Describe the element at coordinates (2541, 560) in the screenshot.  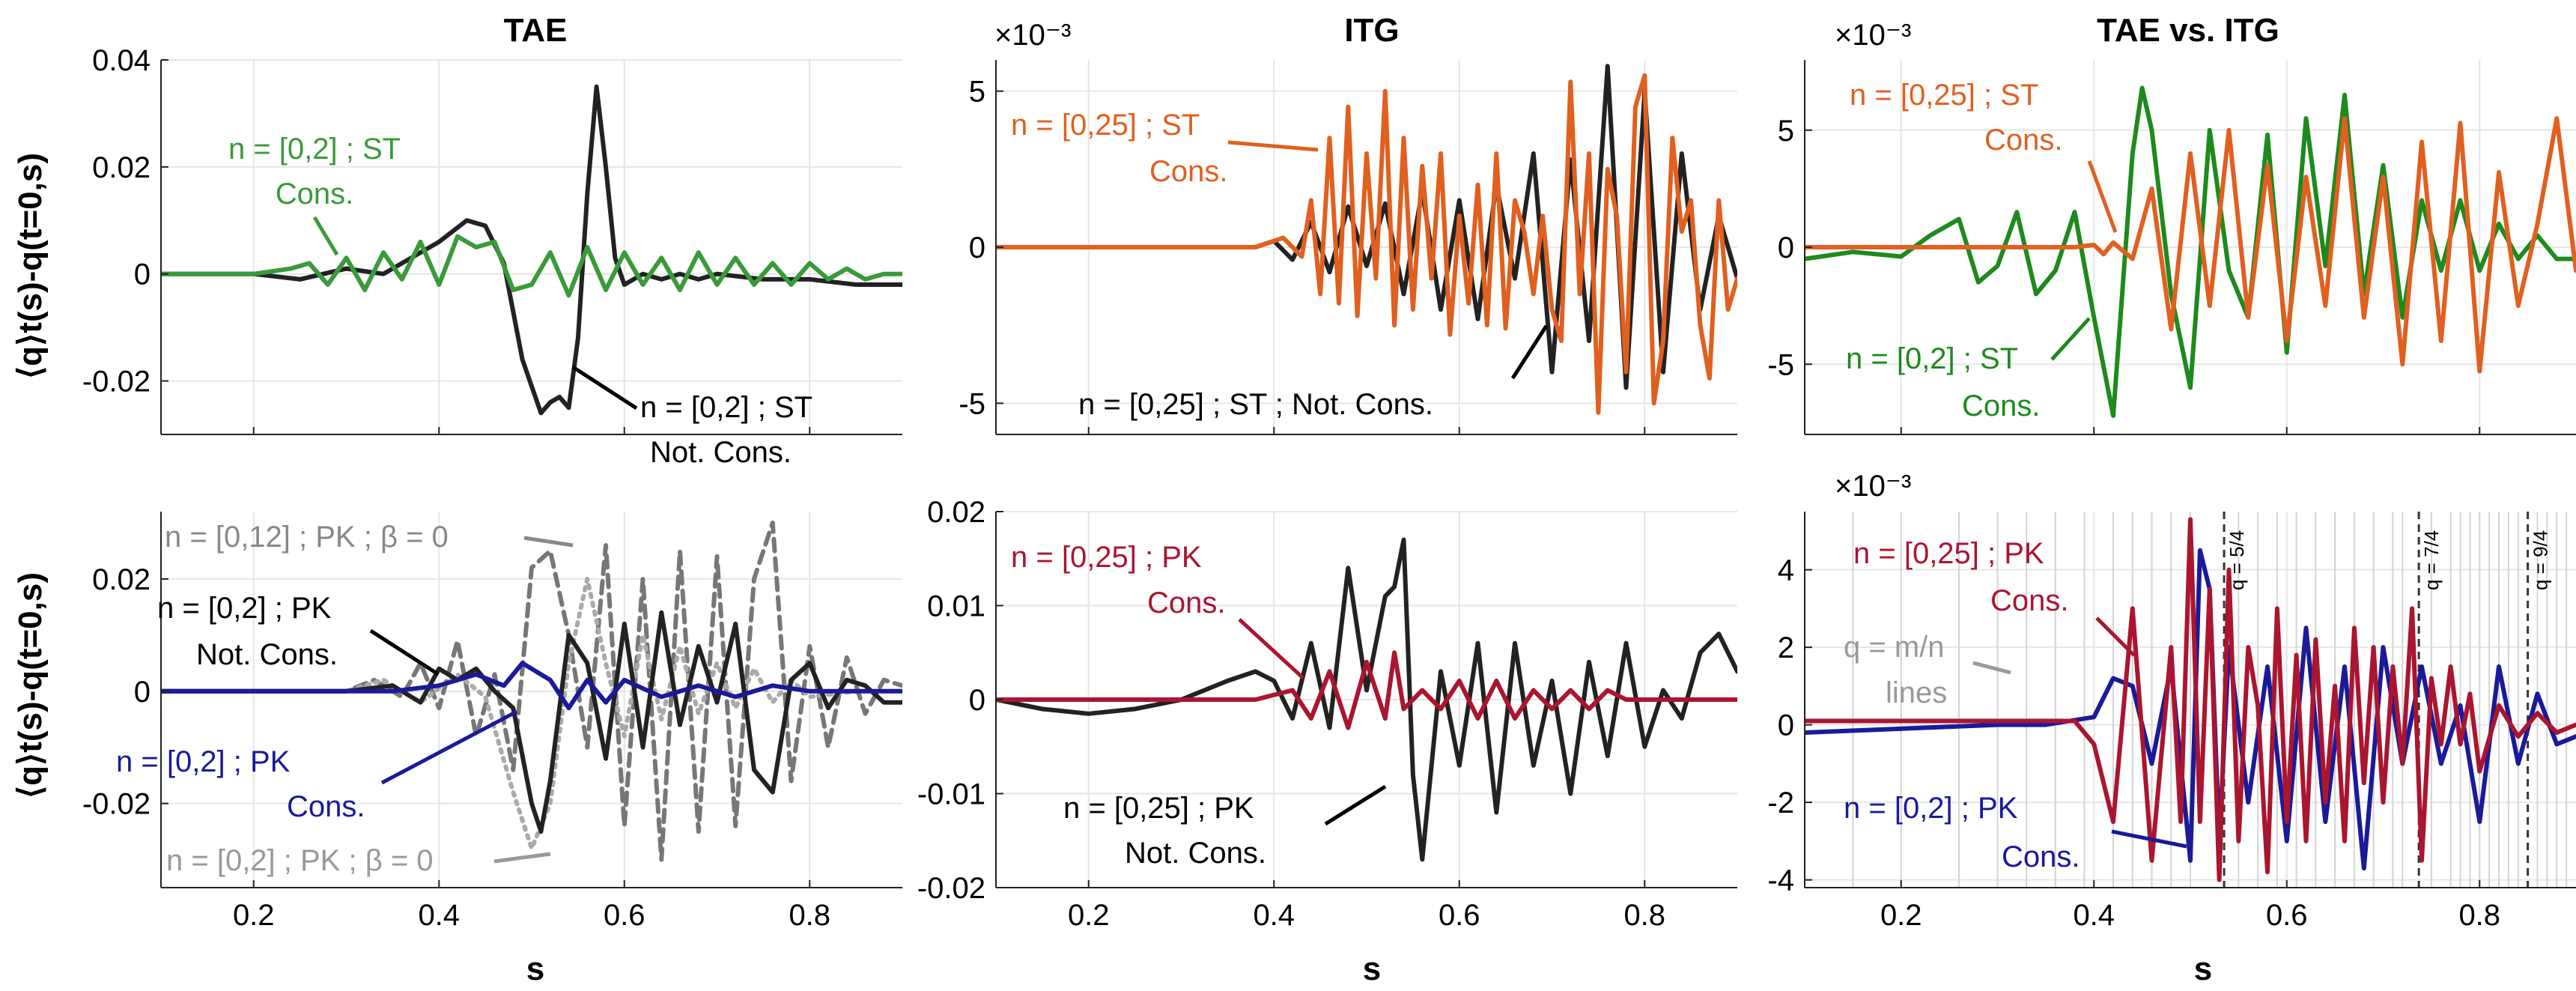
I see `q-rational-label: q = 9/4` at that location.